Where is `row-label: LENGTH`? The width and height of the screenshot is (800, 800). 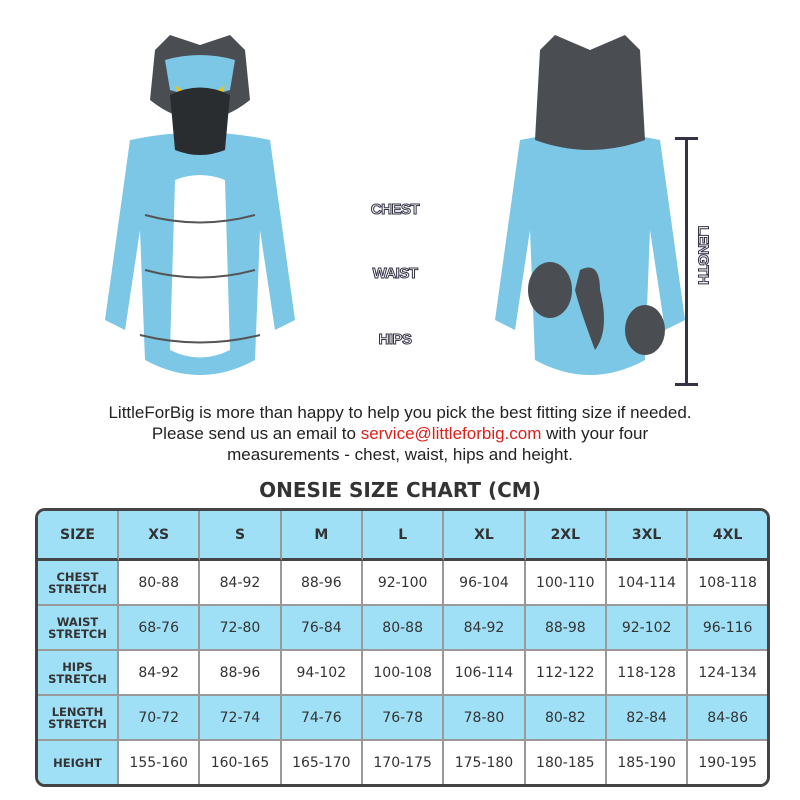 row-label: LENGTH is located at coordinates (77, 711).